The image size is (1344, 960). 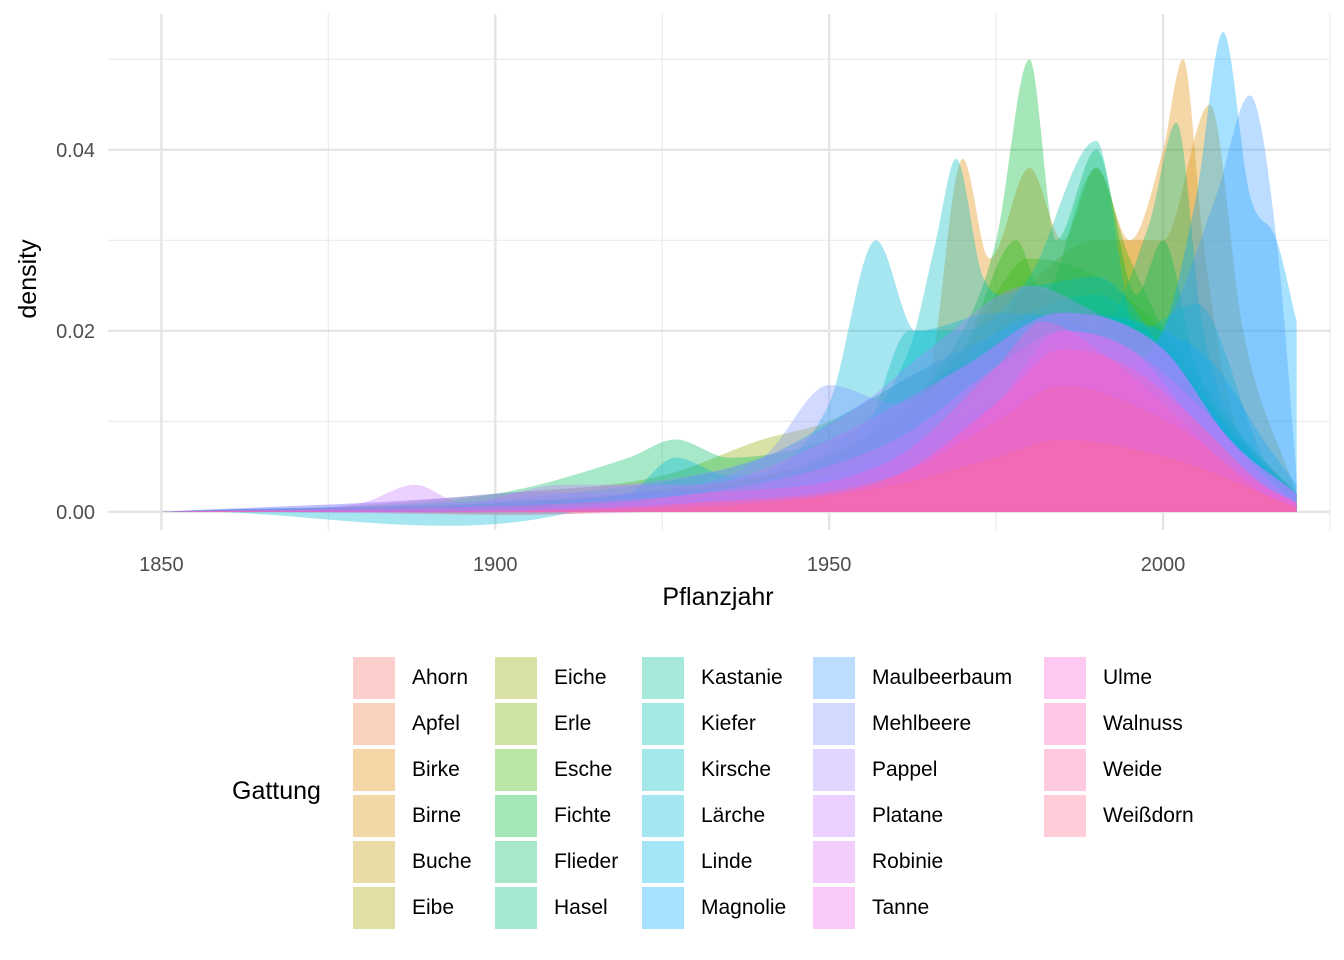 I want to click on legend-label: Maulbeerbaum, so click(x=942, y=677).